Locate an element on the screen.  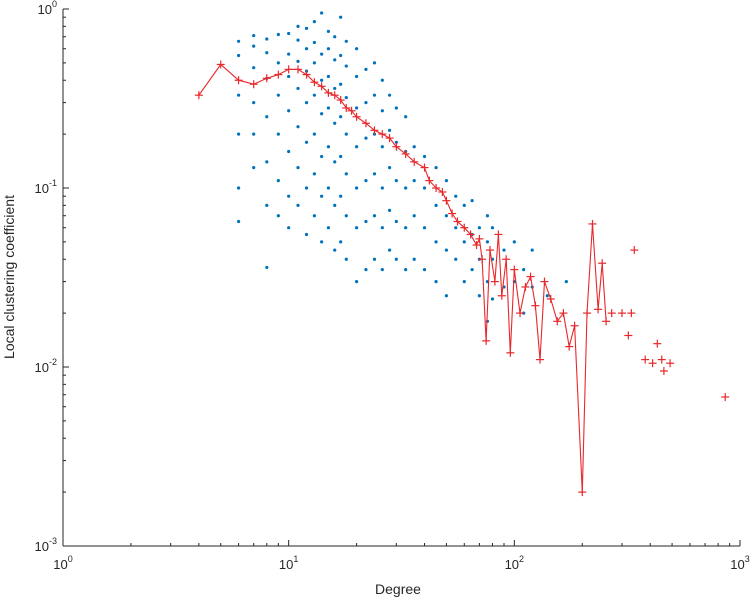
y-tick-label: 10⁰ is located at coordinates (47, 8).